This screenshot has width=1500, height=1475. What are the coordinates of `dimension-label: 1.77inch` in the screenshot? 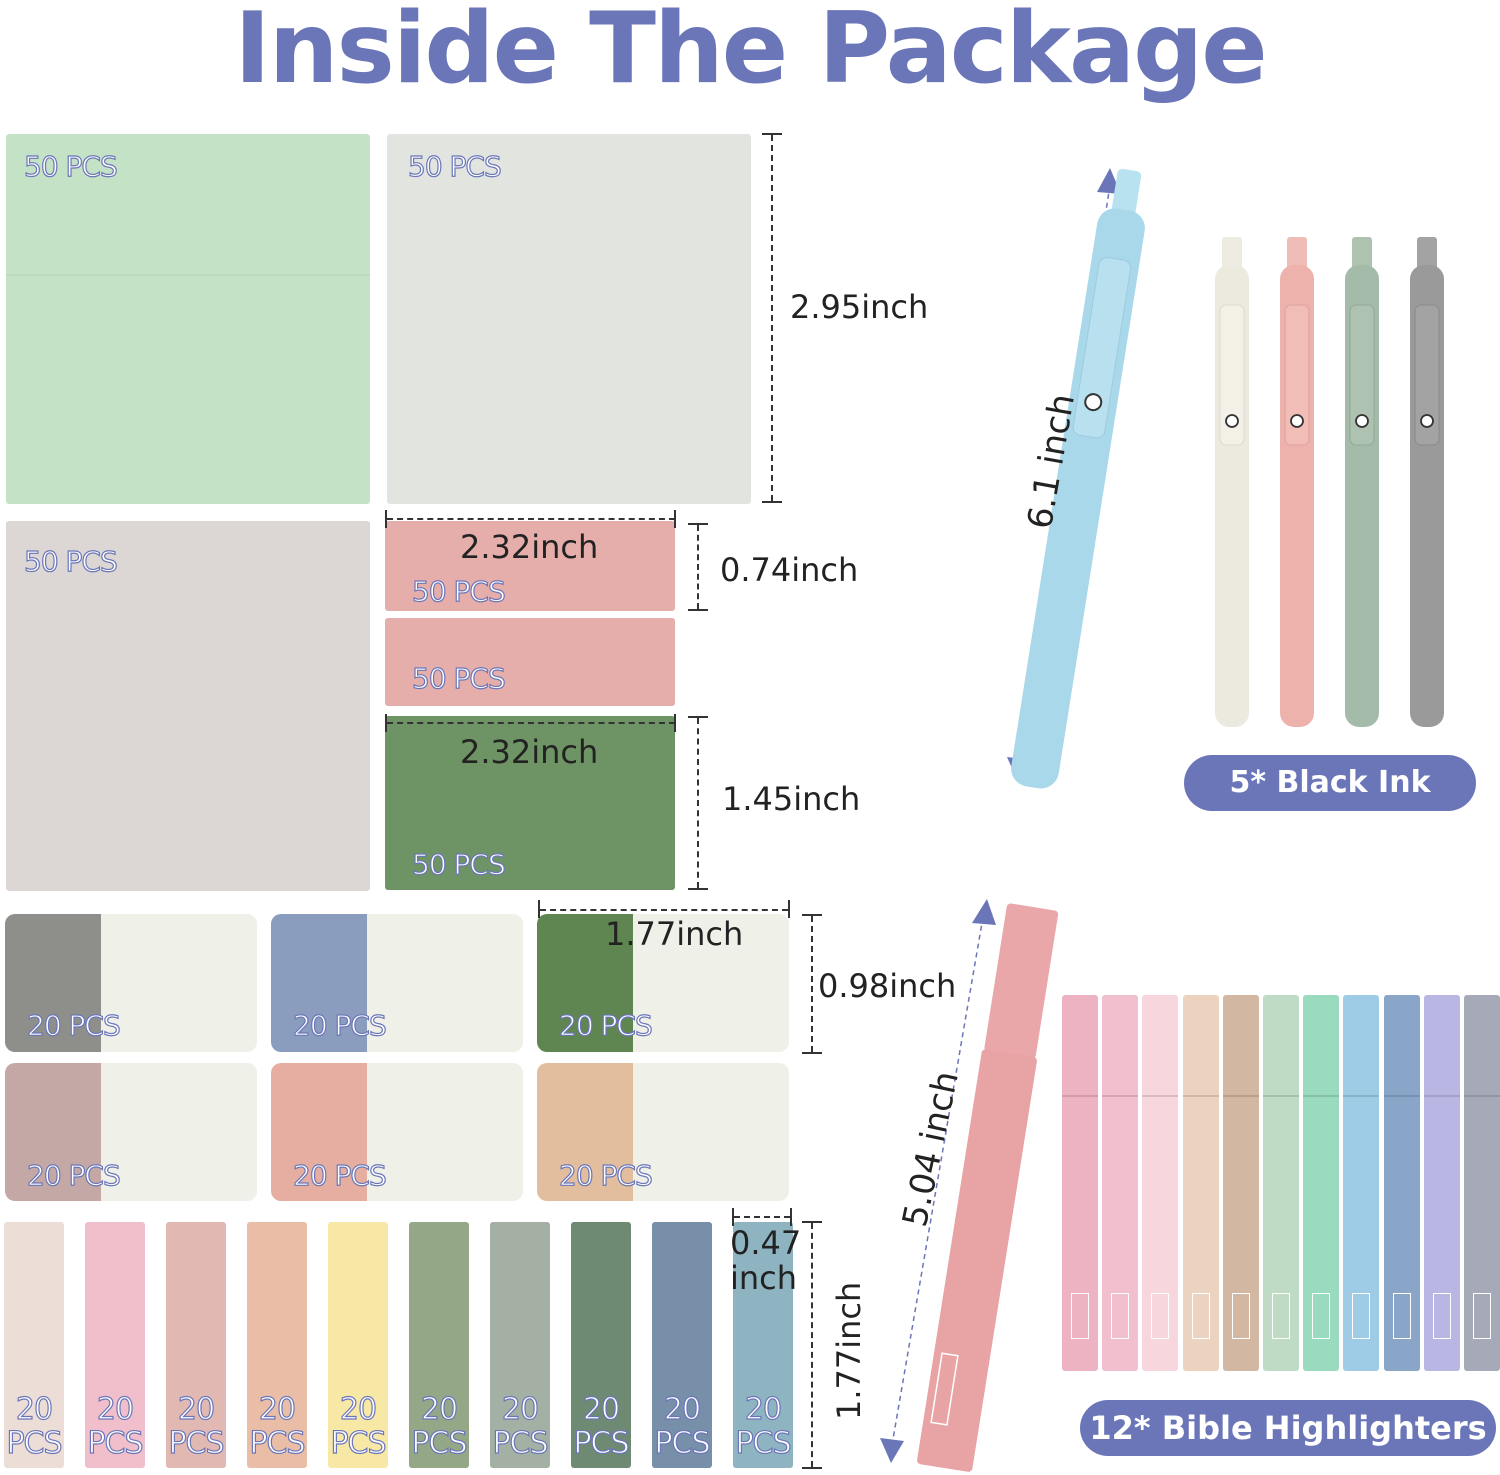 It's located at (674, 934).